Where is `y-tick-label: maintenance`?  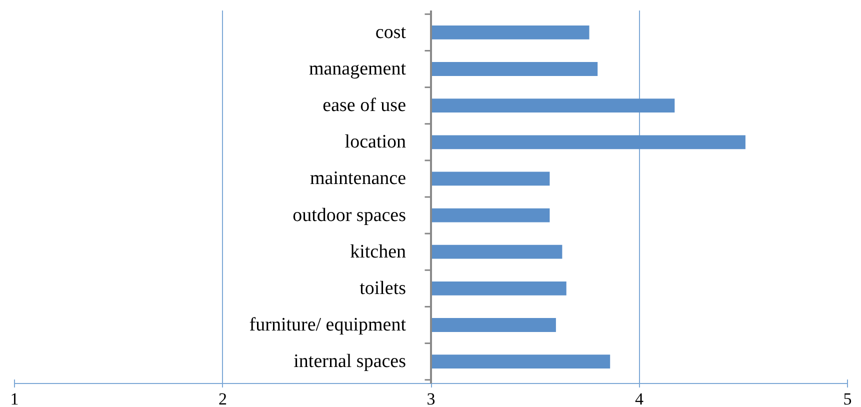 y-tick-label: maintenance is located at coordinates (358, 179).